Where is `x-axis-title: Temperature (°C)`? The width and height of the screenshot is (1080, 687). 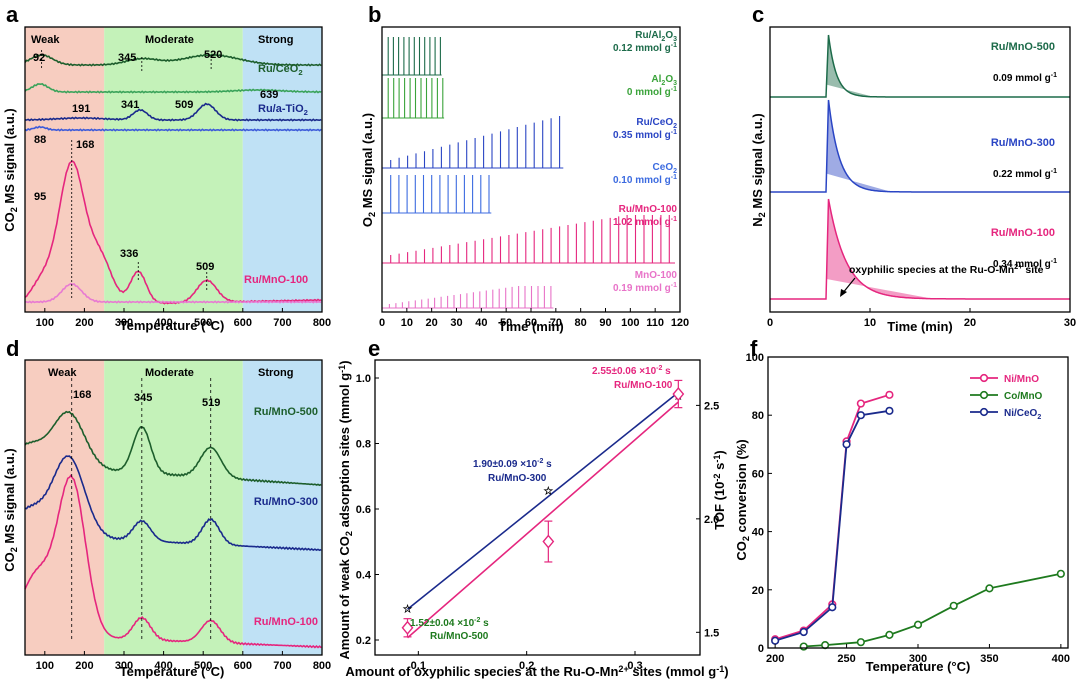 x-axis-title: Temperature (°C) is located at coordinates (172, 325).